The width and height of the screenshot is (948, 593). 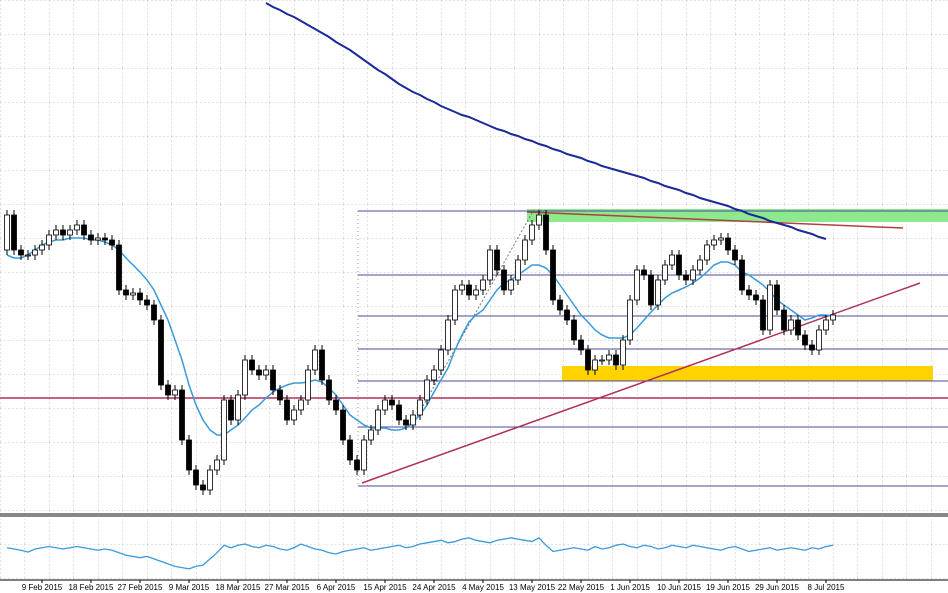 I want to click on trend-line, so click(x=715, y=220).